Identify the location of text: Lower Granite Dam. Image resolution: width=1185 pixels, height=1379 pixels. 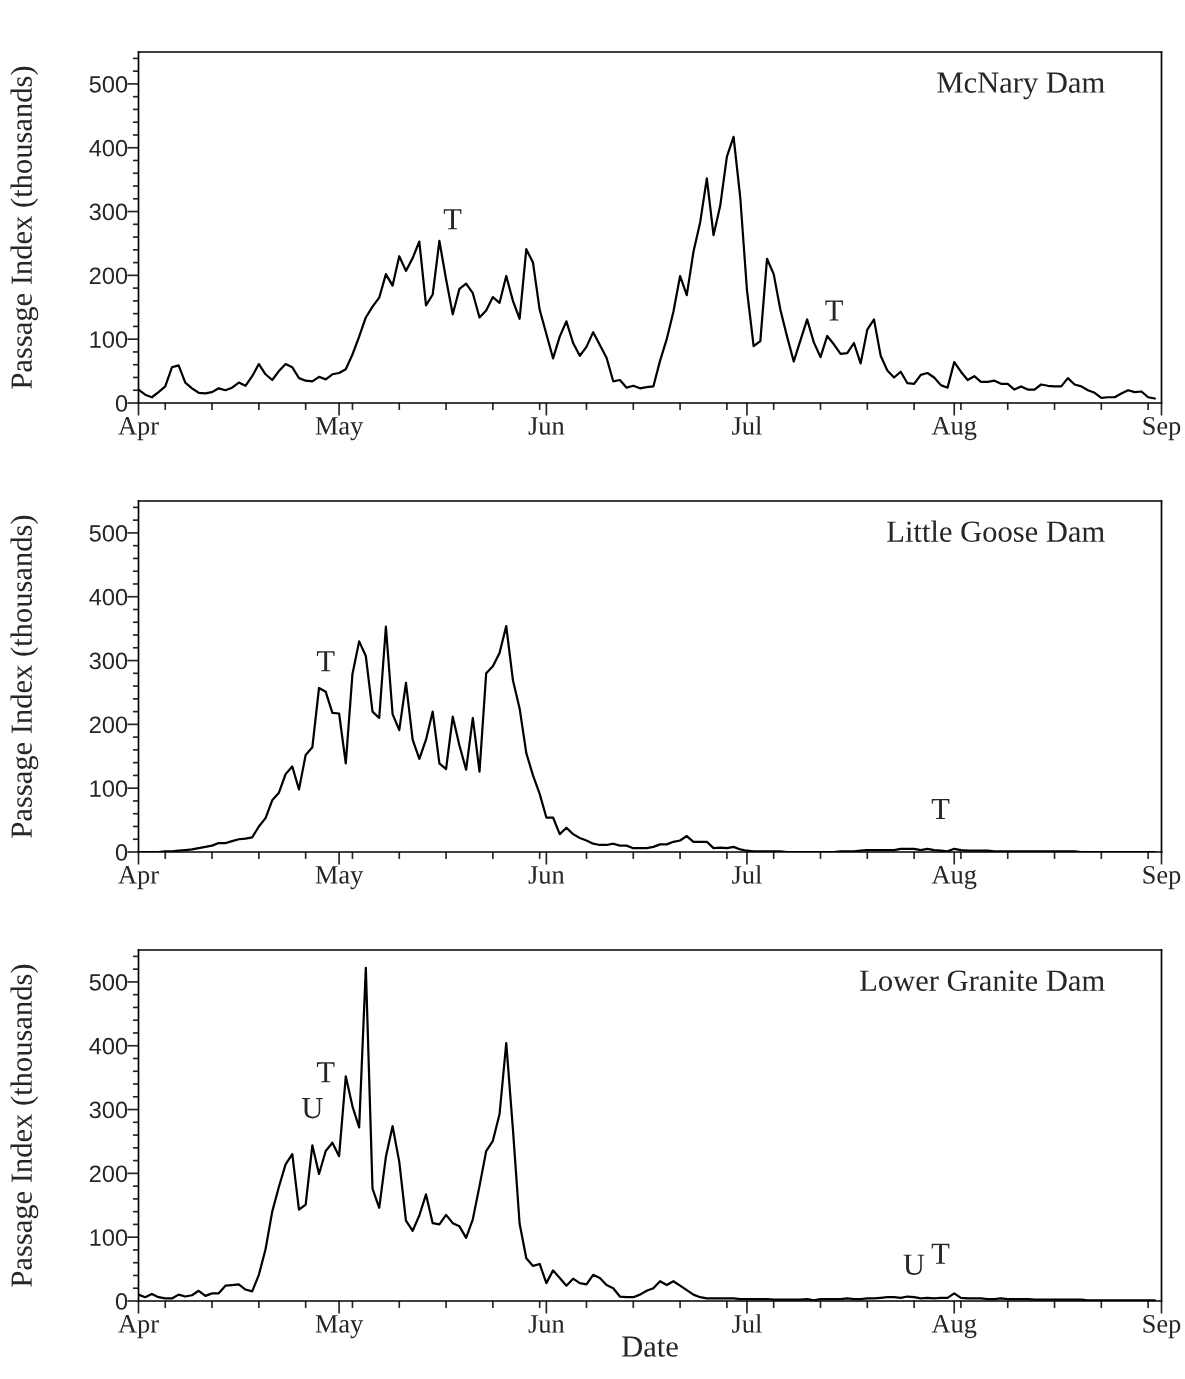
(982, 980).